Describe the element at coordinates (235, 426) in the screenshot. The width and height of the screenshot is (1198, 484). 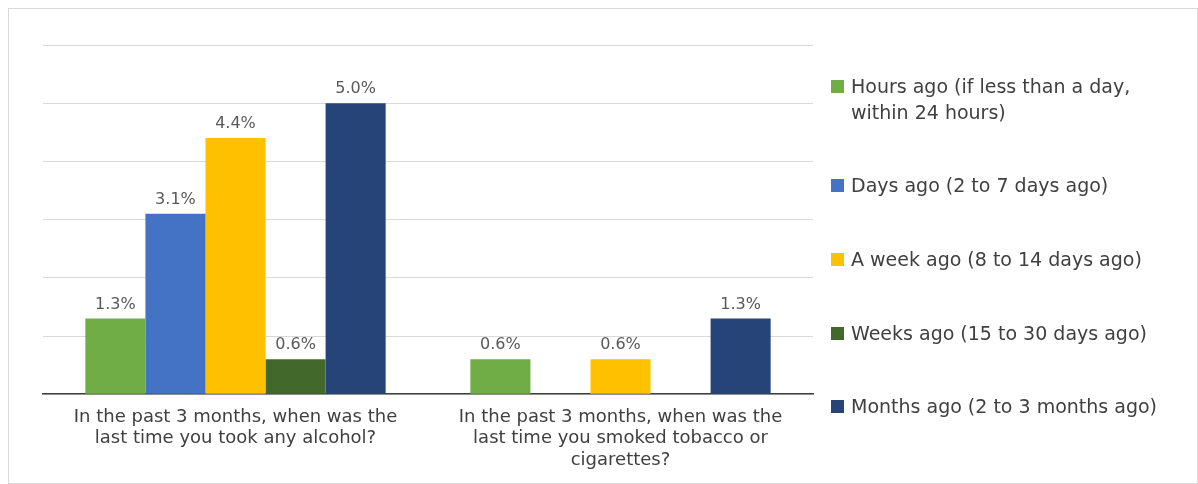
I see `x-tick-label: In the past 3 months, when was the last time you took any alcohol?` at that location.